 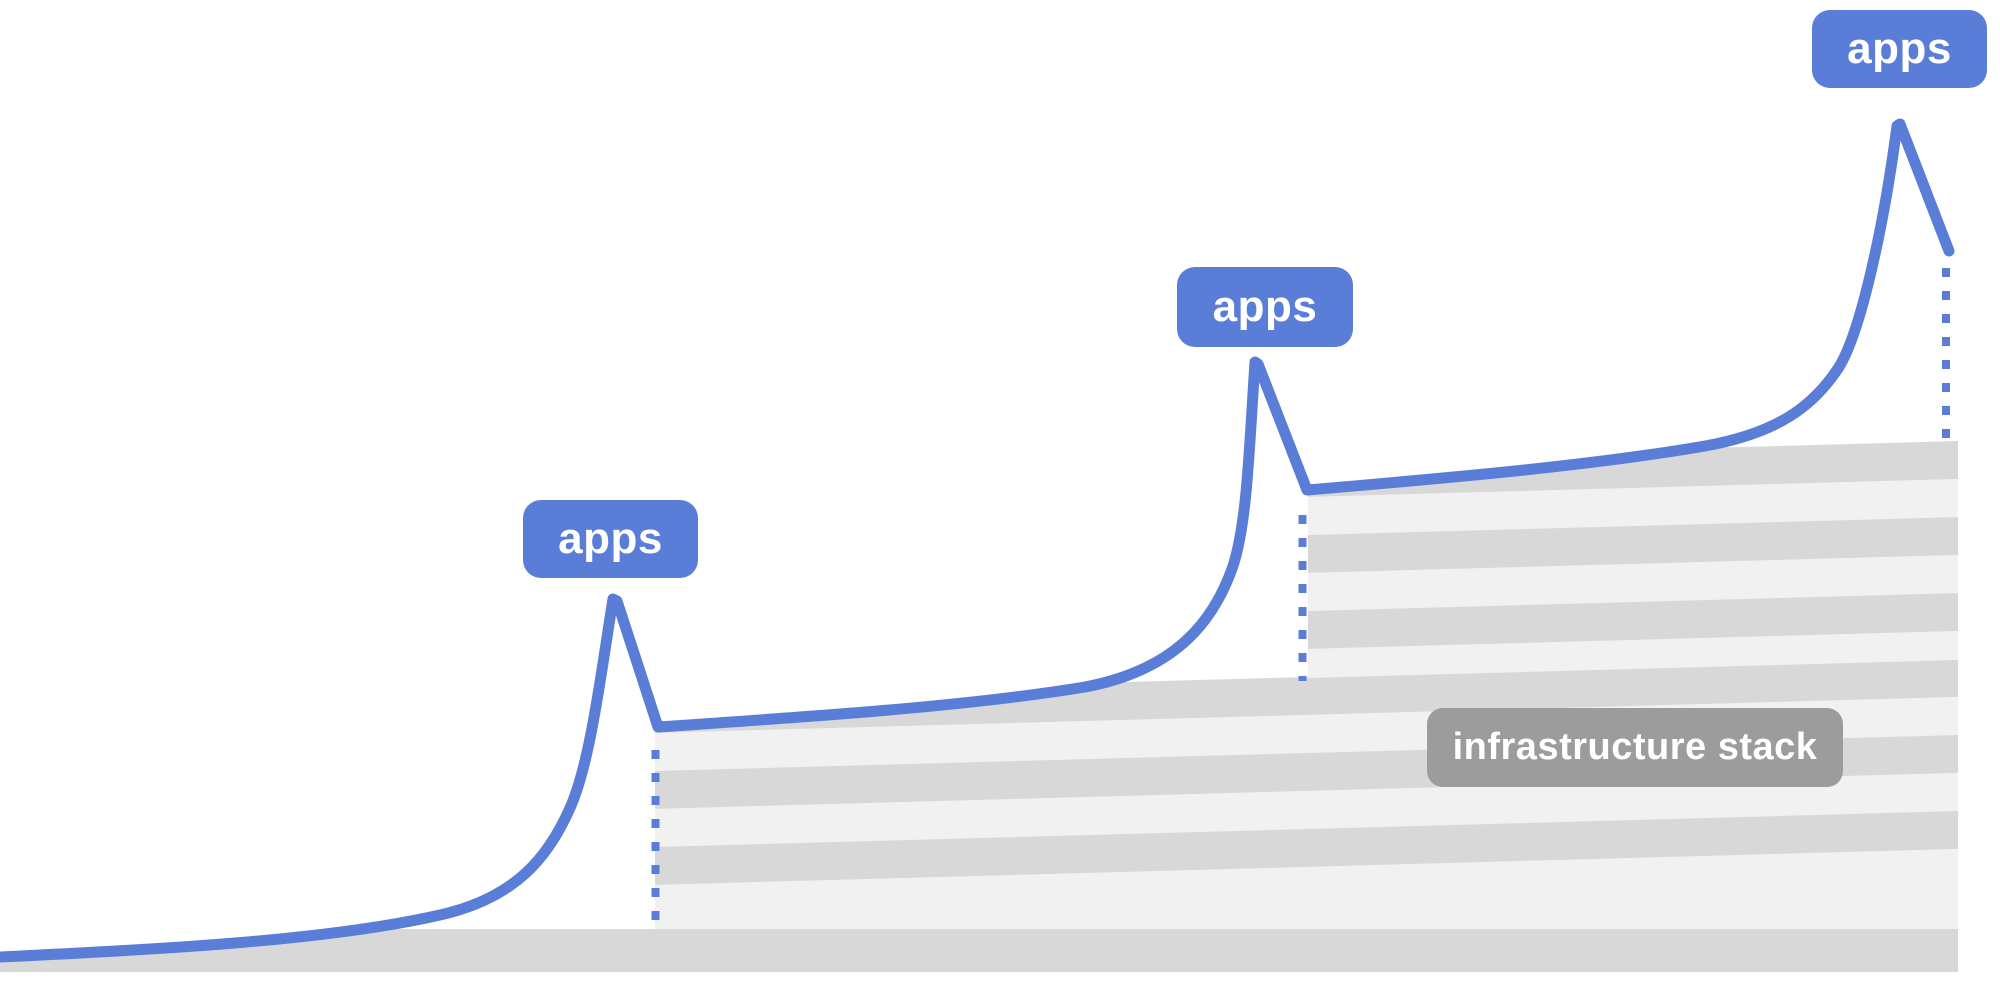 I want to click on apps-badge-3: apps, so click(x=1899, y=49).